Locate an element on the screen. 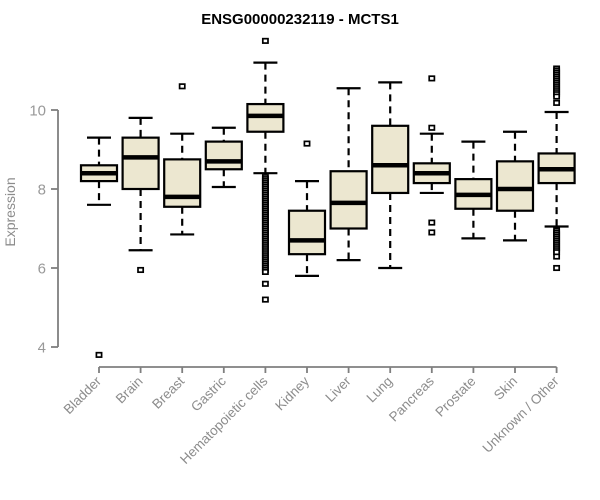 The height and width of the screenshot is (500, 600). x-category-label: Brain is located at coordinates (129, 390).